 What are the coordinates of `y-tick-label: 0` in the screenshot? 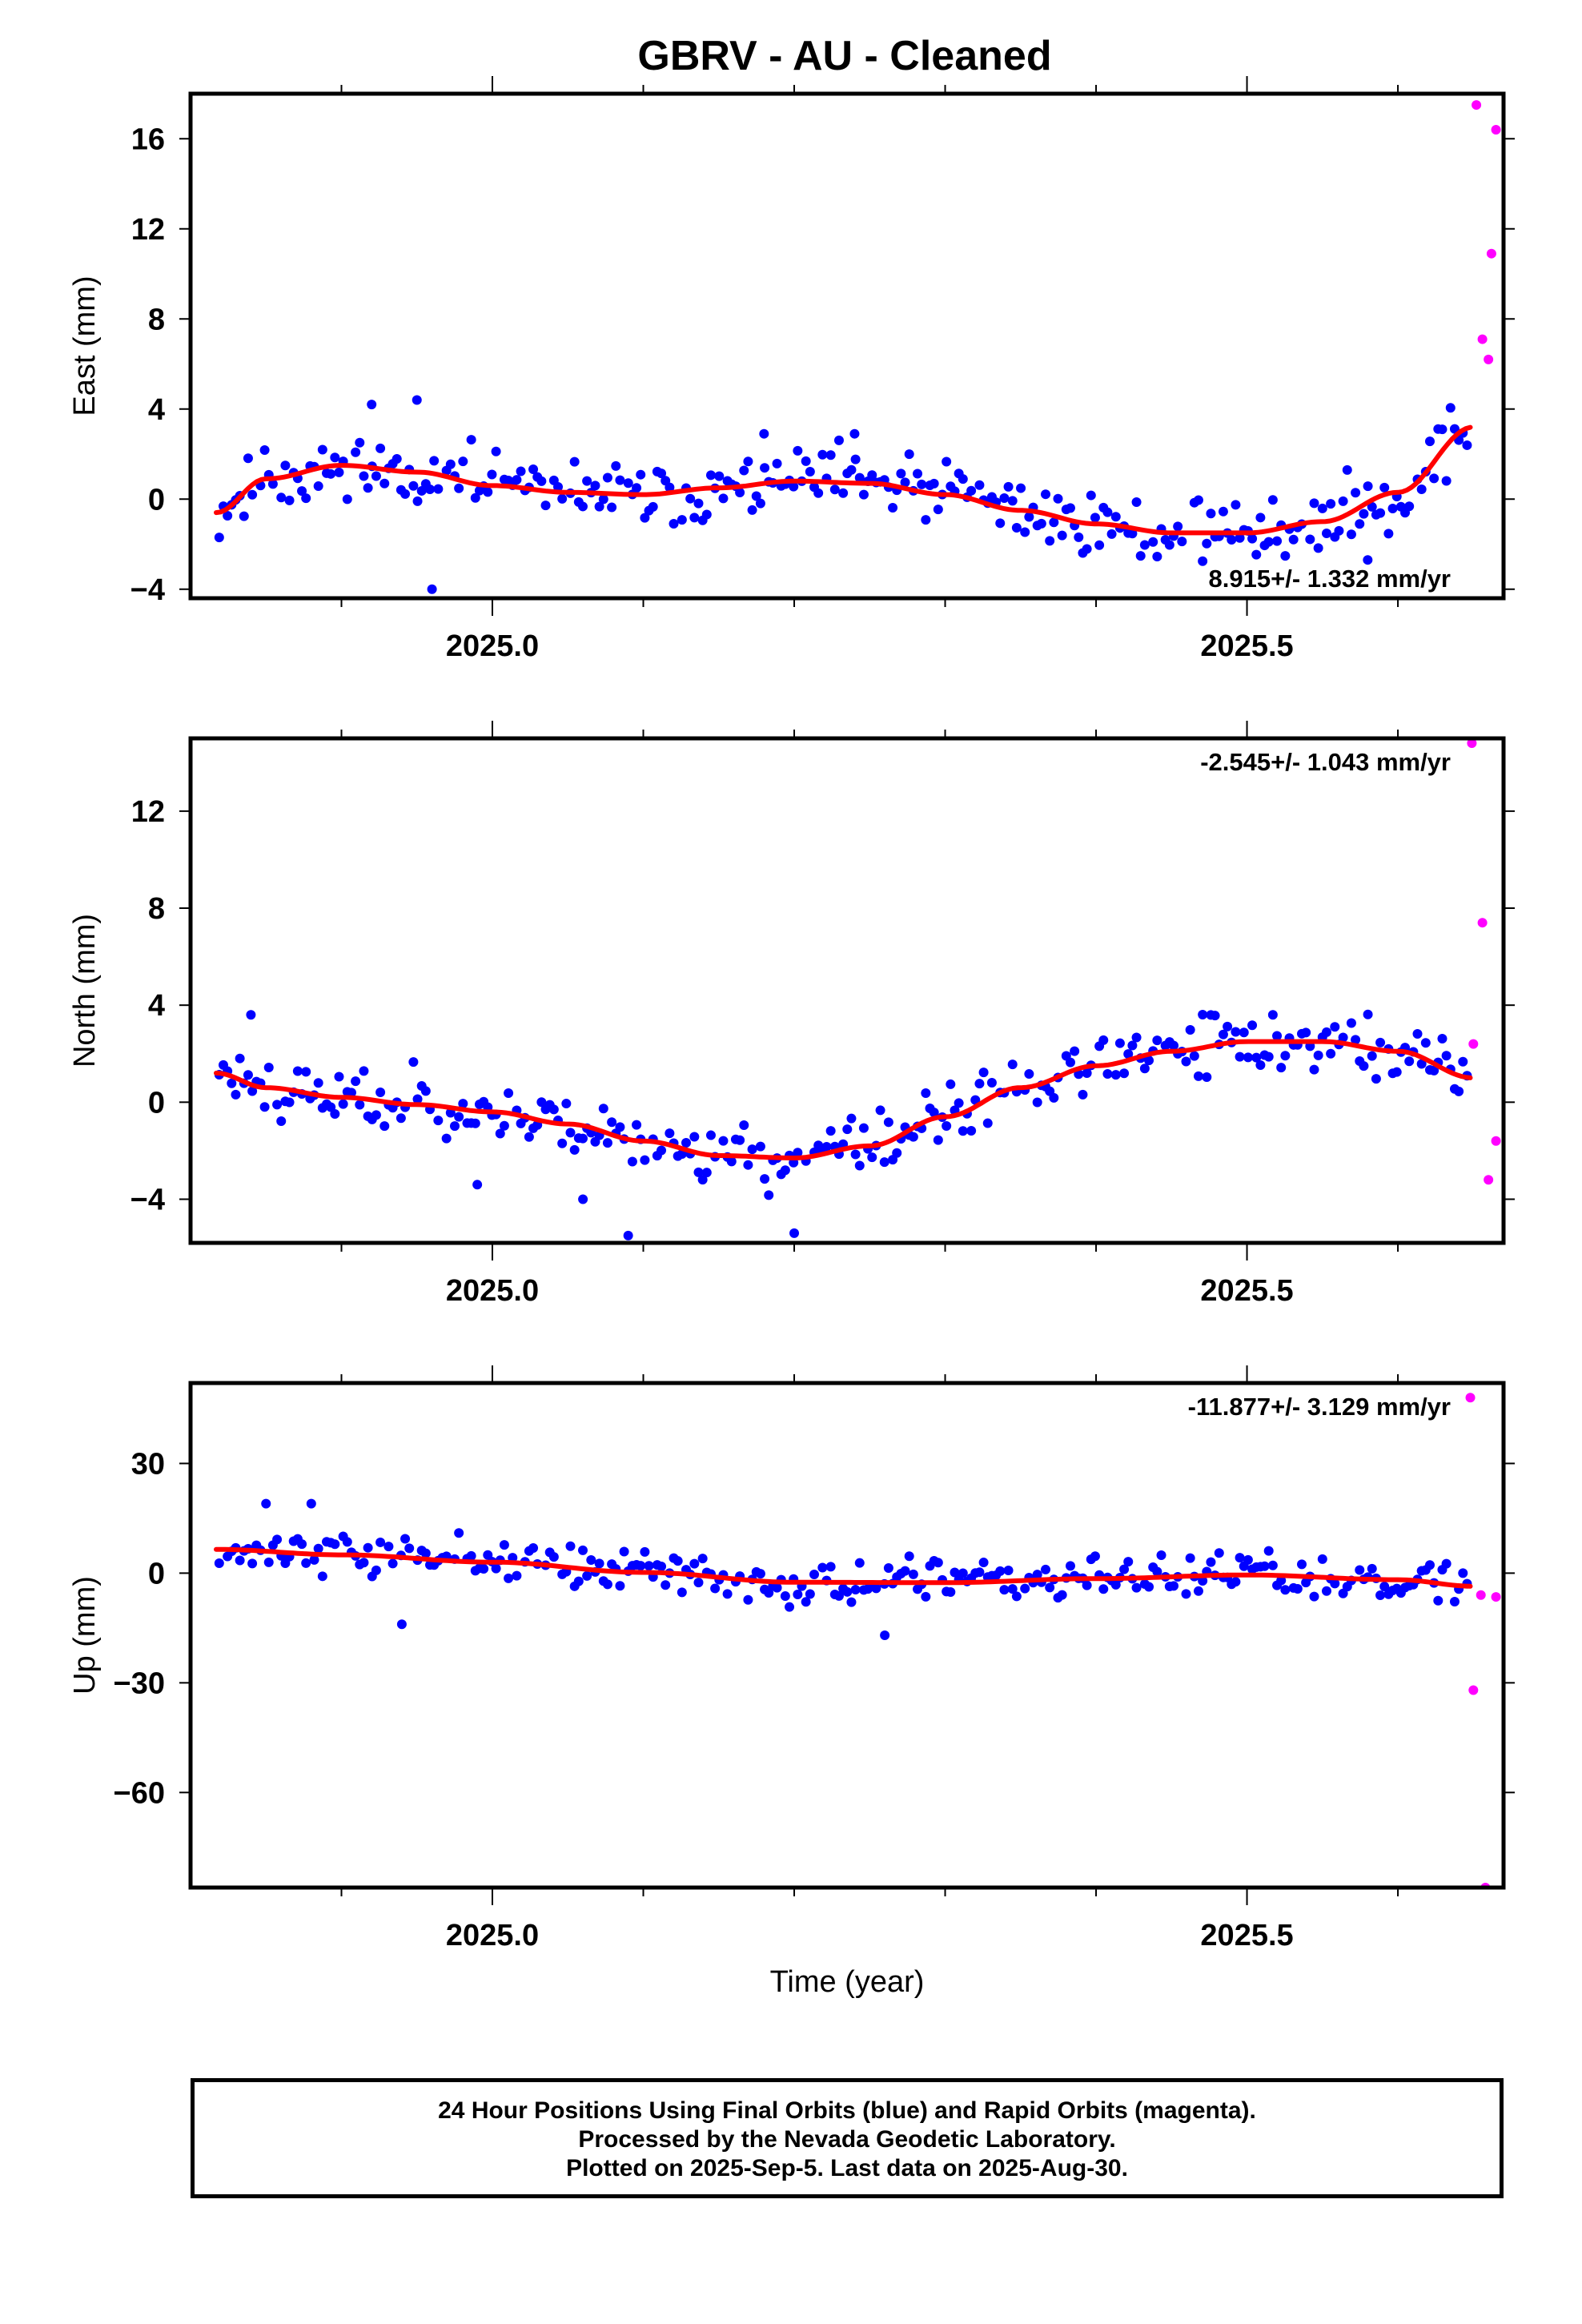 It's located at (156, 1573).